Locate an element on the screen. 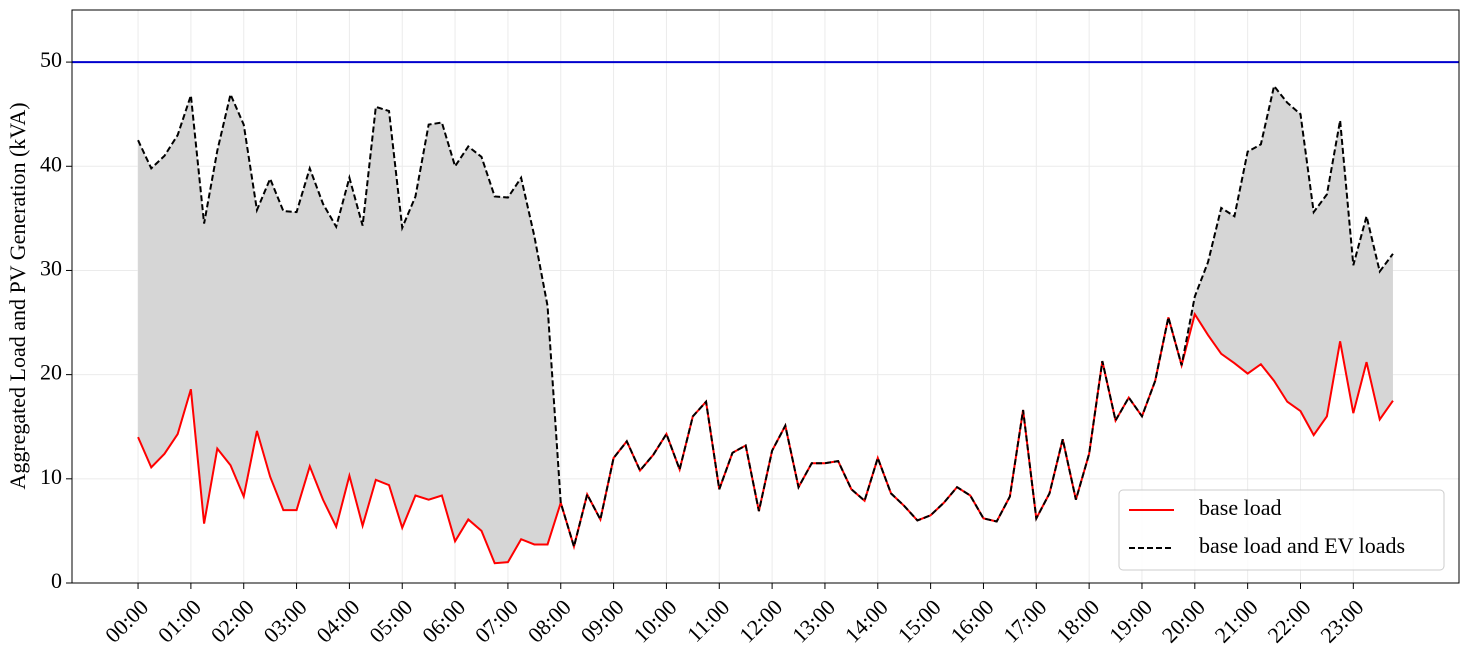  y-axis-label: Aggregated Load and PV Generation (kVA) is located at coordinates (17, 295).